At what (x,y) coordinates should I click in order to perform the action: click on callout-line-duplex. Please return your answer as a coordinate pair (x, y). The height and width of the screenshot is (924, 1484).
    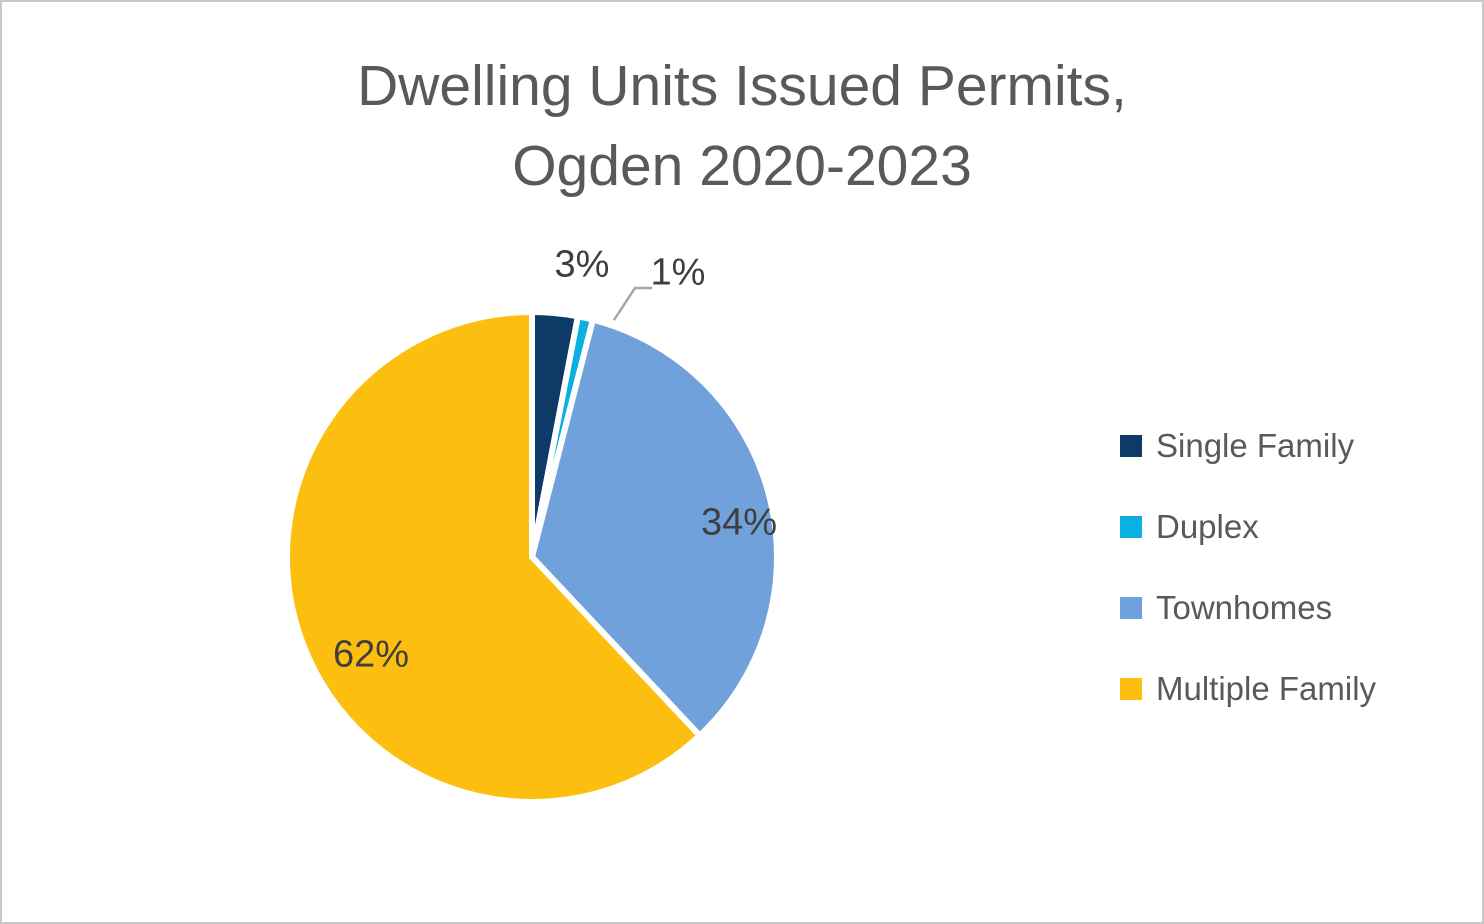
    Looking at the image, I should click on (632, 303).